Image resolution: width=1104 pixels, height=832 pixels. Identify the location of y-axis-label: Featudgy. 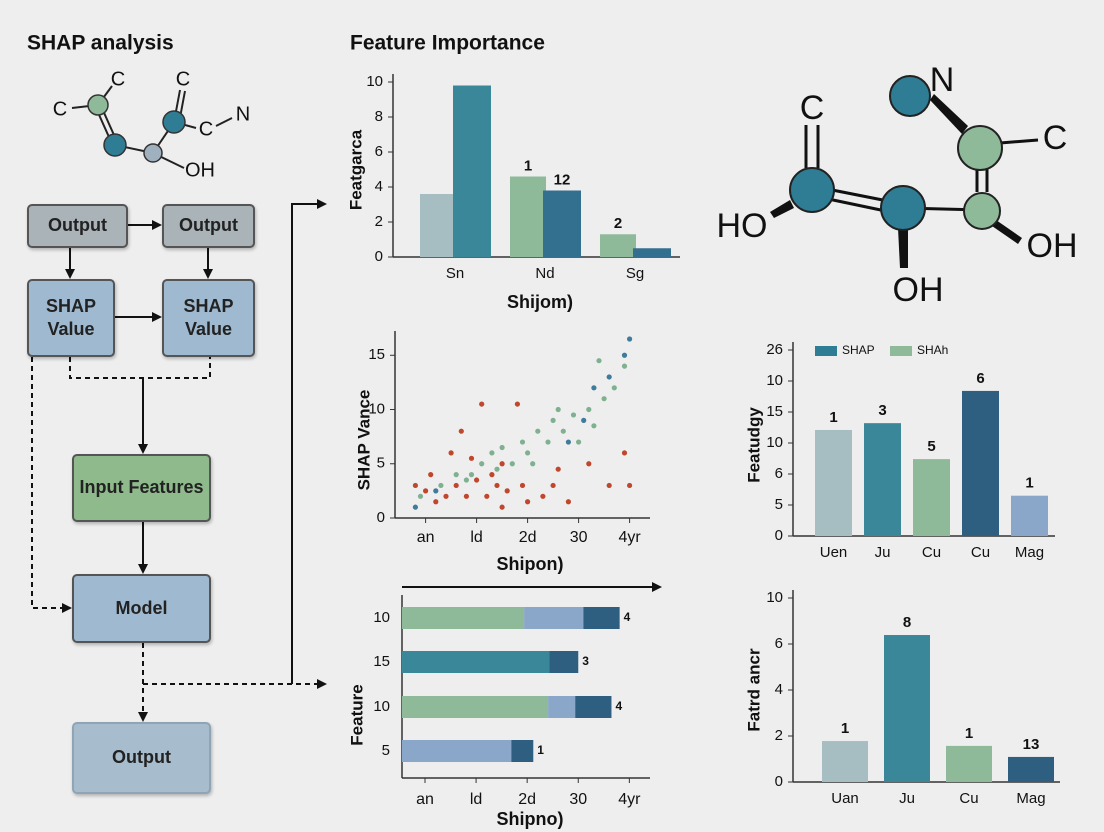
(753, 445).